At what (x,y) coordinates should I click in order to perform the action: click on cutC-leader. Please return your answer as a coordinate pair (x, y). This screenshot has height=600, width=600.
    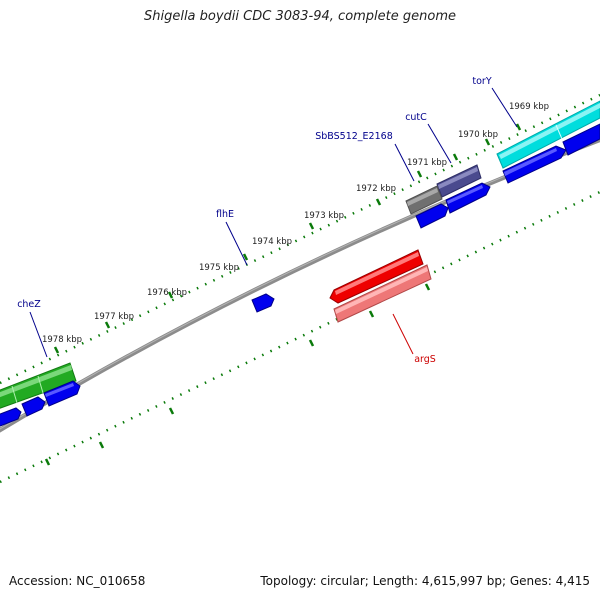
    Looking at the image, I should click on (439, 143).